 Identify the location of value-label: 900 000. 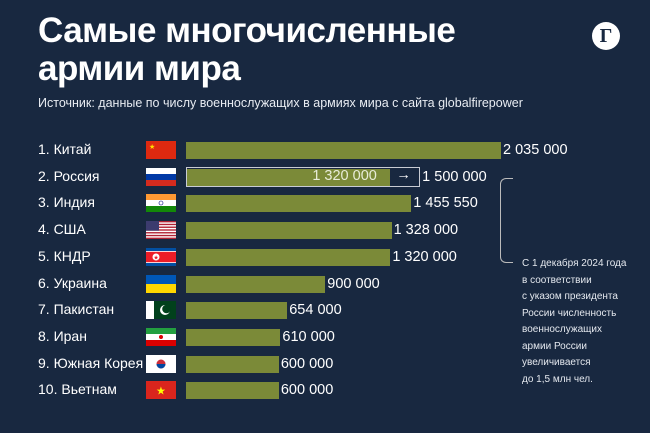
(353, 283).